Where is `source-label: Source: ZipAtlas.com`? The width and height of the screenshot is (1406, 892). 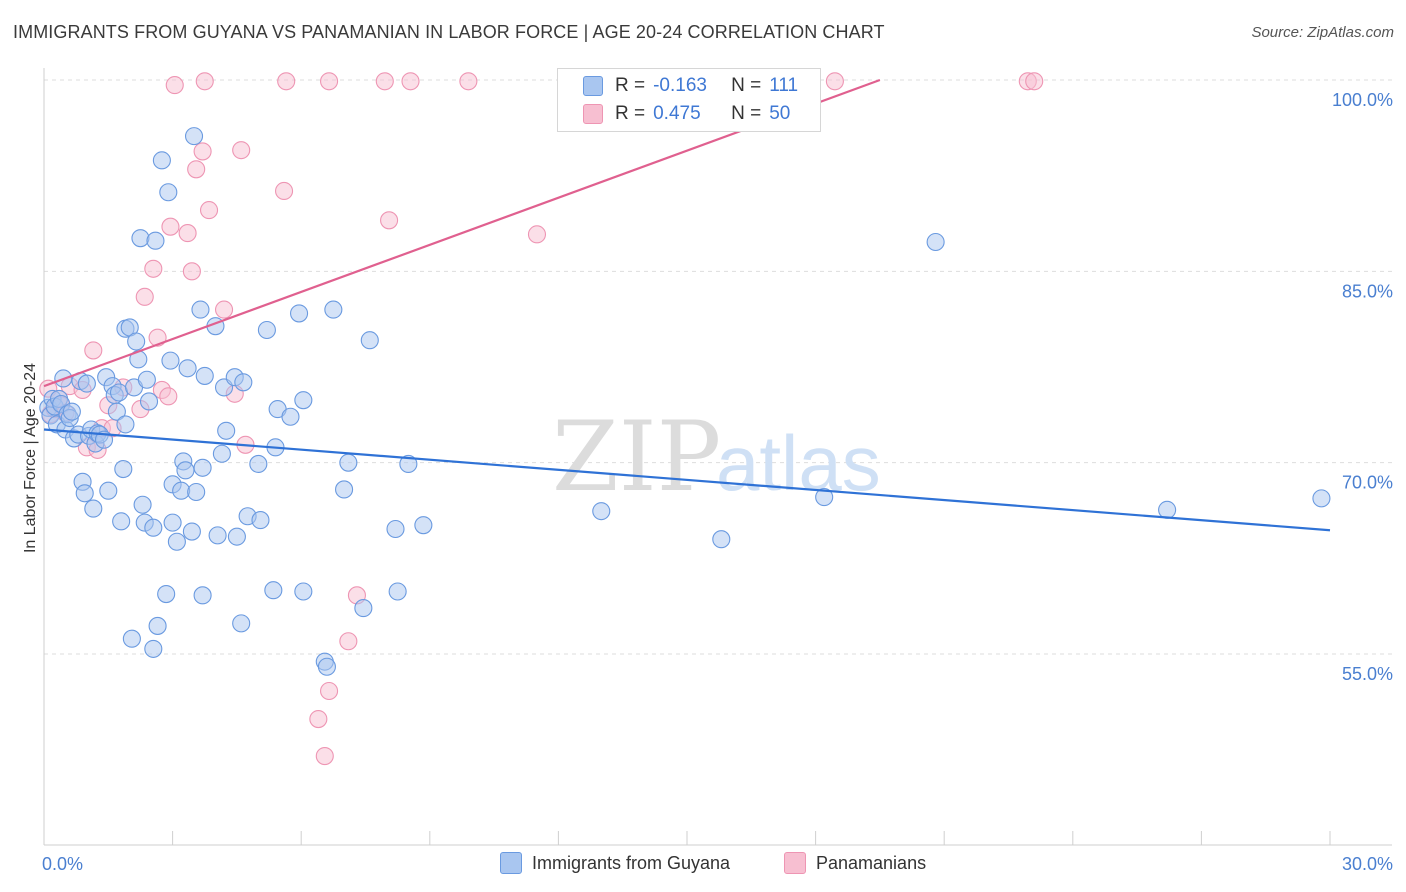
source-label: Source: ZipAtlas.com is located at coordinates (1322, 32).